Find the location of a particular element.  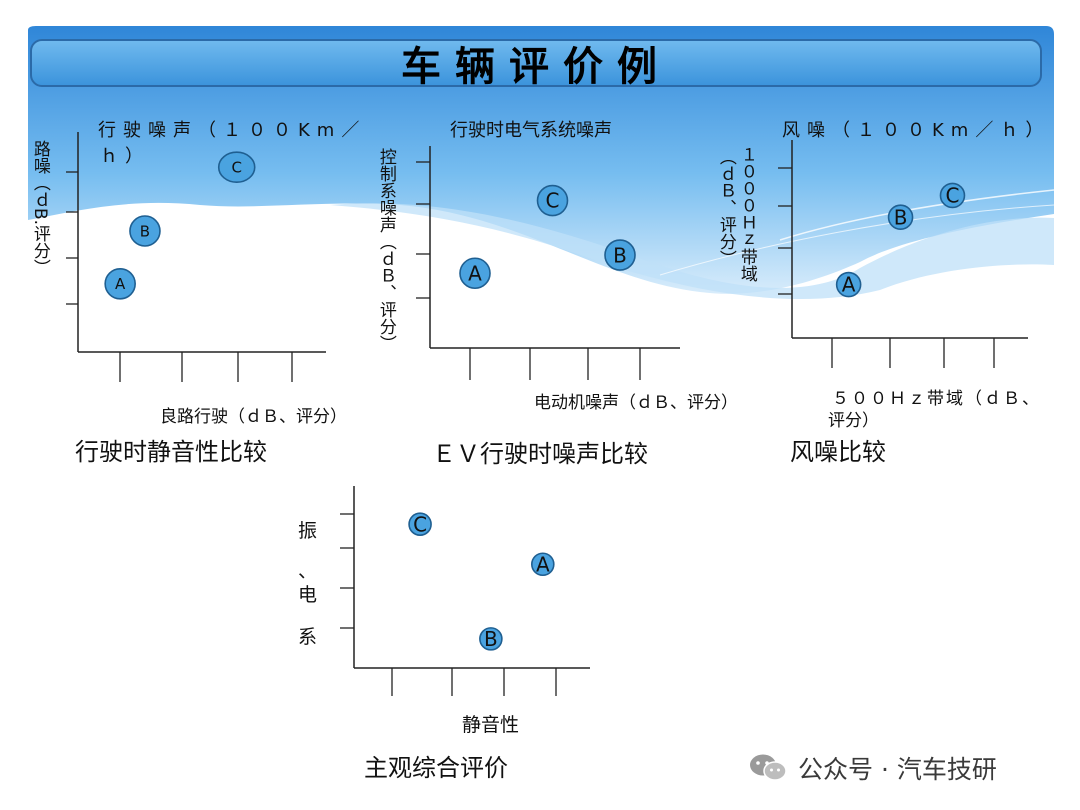

panel1-xlabel: 良路行驶（ｄＢ、评分） is located at coordinates (253, 417).